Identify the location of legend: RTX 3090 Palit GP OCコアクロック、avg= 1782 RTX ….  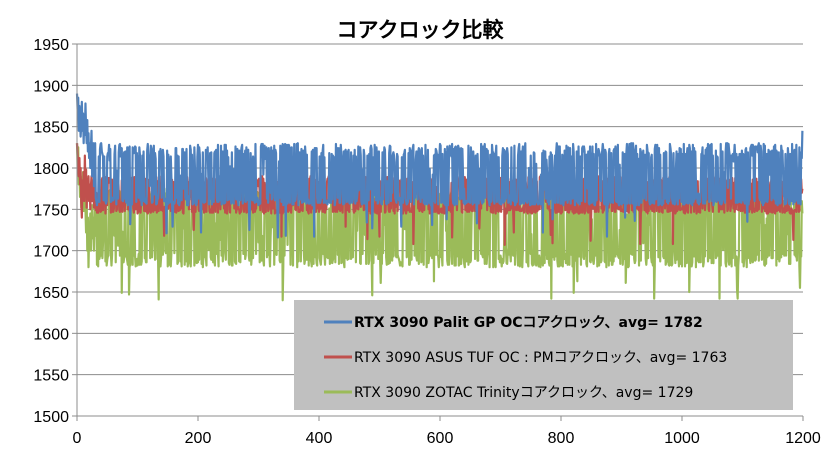
(543, 355).